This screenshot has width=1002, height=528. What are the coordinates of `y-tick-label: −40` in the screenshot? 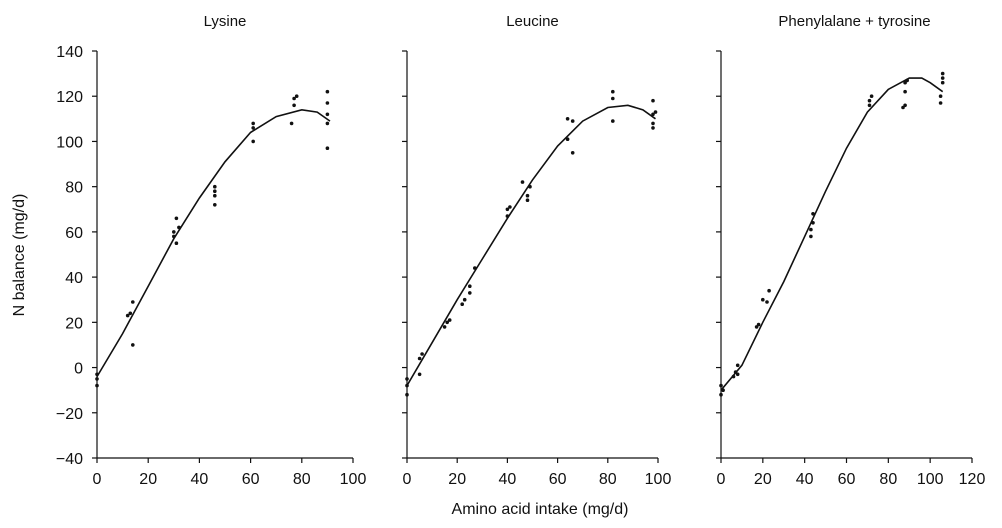 It's located at (69, 459).